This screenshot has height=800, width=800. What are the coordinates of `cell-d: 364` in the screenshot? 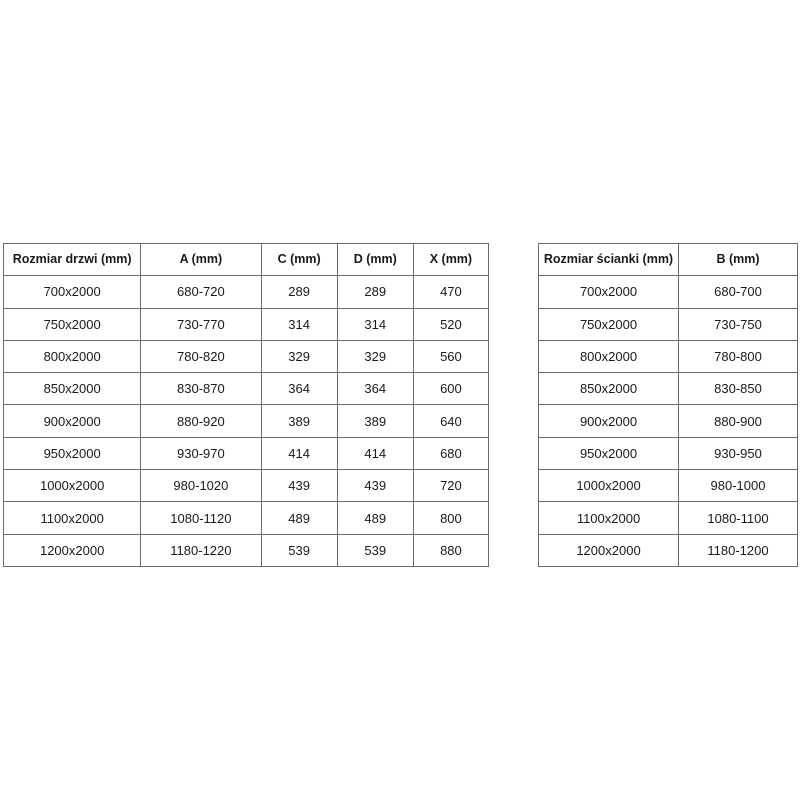 It's located at (375, 389).